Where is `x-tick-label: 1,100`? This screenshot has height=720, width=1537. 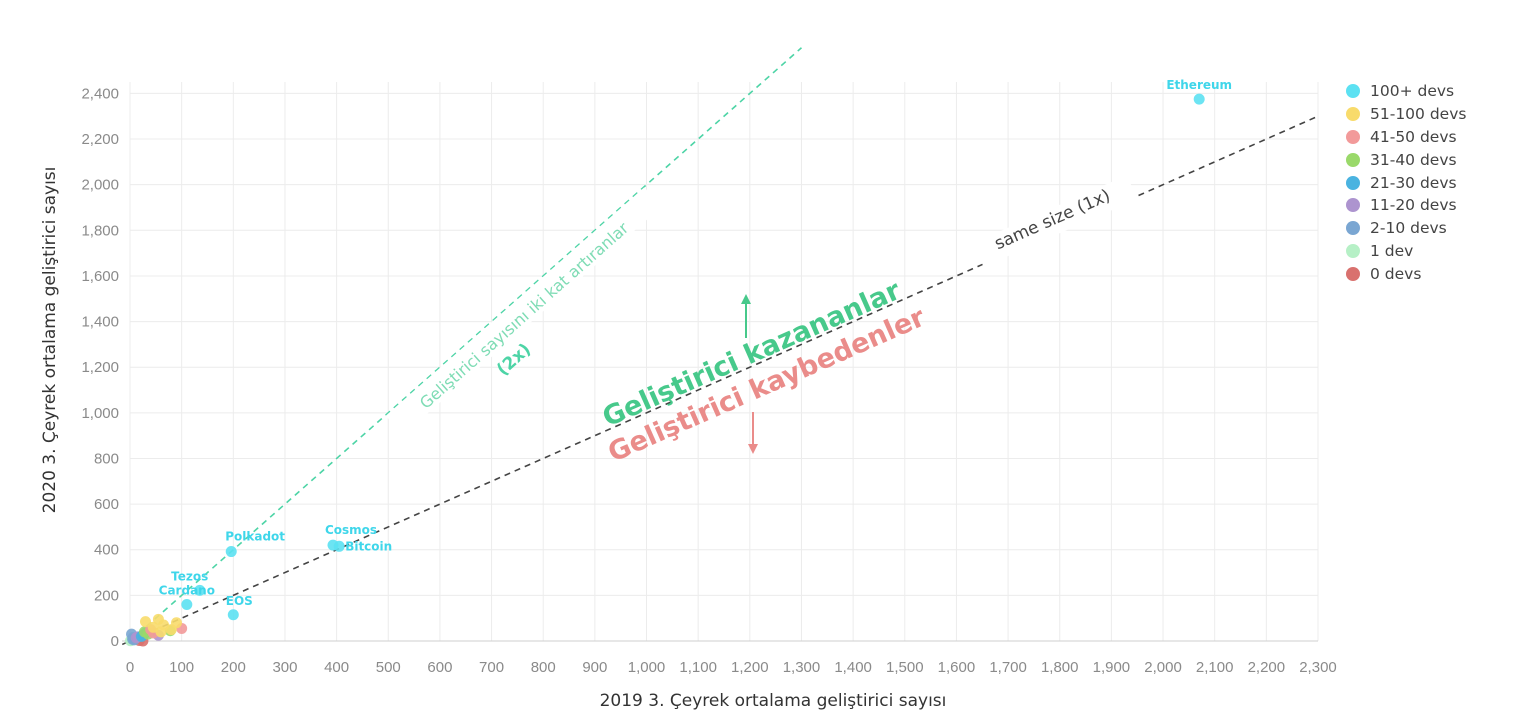 x-tick-label: 1,100 is located at coordinates (698, 667).